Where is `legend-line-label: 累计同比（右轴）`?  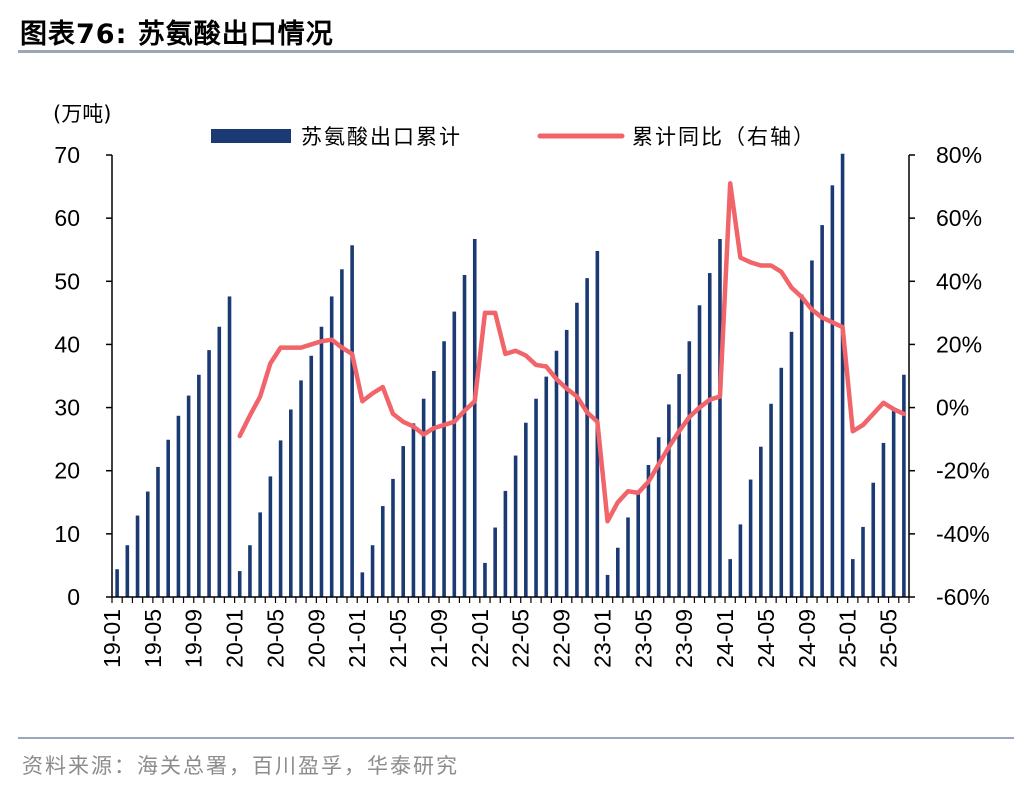
legend-line-label: 累计同比（右轴） is located at coordinates (724, 137).